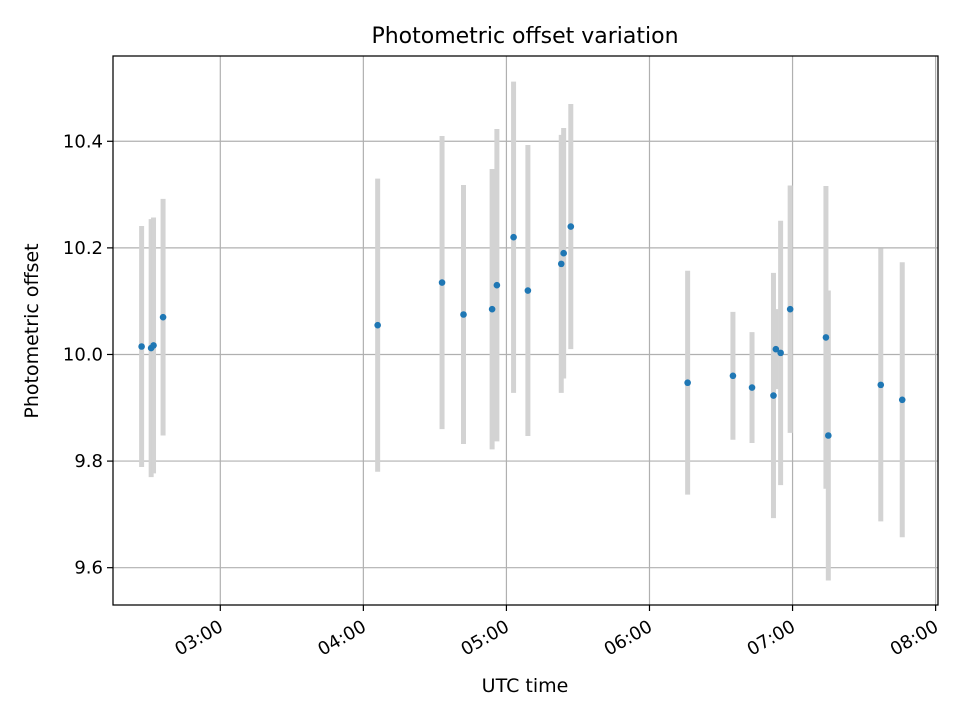  What do you see at coordinates (83, 248) in the screenshot?
I see `y-tick-label: 10.2` at bounding box center [83, 248].